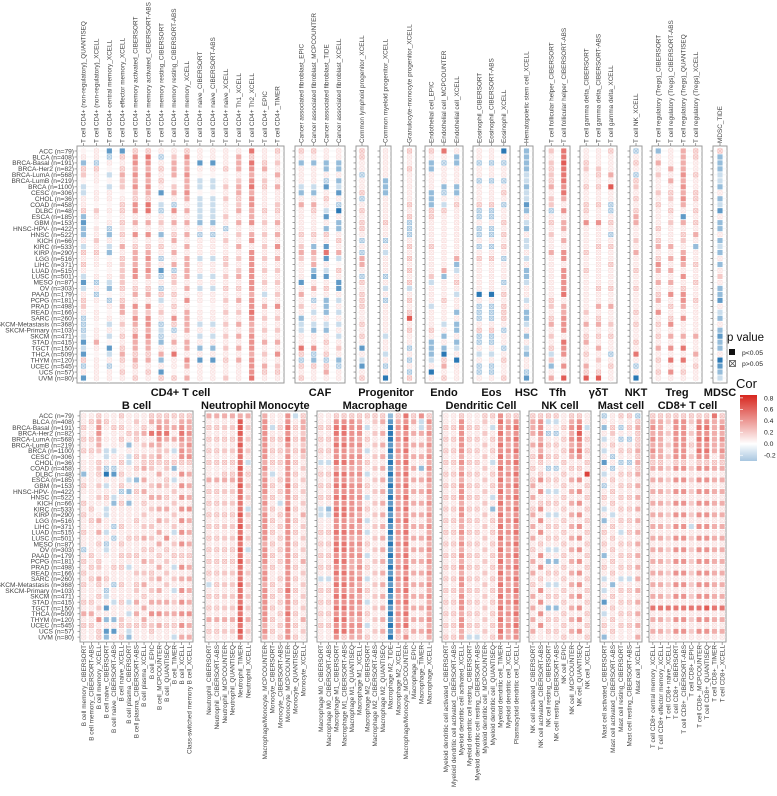 This screenshot has width=777, height=796. What do you see at coordinates (161, 83) in the screenshot?
I see `column-label: T cell CD4+ memory resting_CIBERSORT` at bounding box center [161, 83].